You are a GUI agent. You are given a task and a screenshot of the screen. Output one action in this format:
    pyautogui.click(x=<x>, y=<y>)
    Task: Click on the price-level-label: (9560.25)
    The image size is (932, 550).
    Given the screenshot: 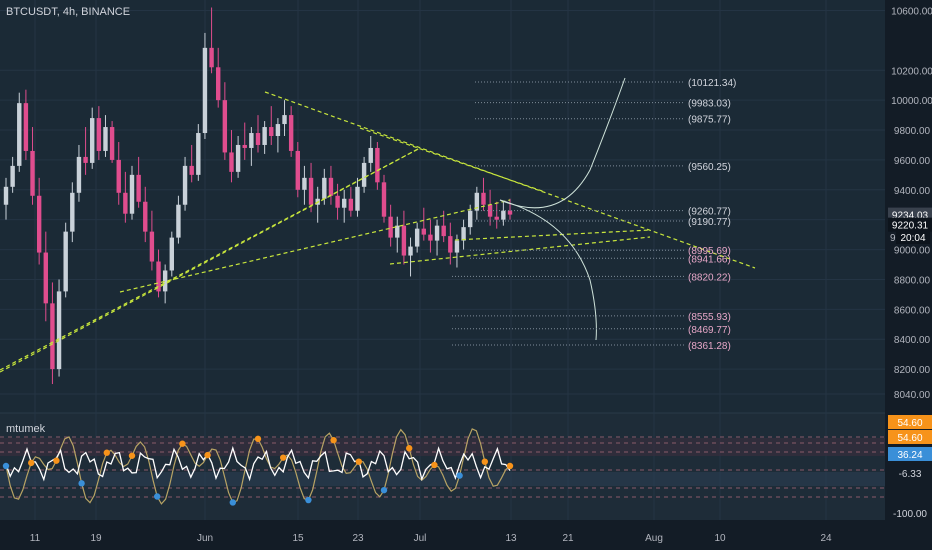 What is the action you would take?
    pyautogui.click(x=709, y=167)
    